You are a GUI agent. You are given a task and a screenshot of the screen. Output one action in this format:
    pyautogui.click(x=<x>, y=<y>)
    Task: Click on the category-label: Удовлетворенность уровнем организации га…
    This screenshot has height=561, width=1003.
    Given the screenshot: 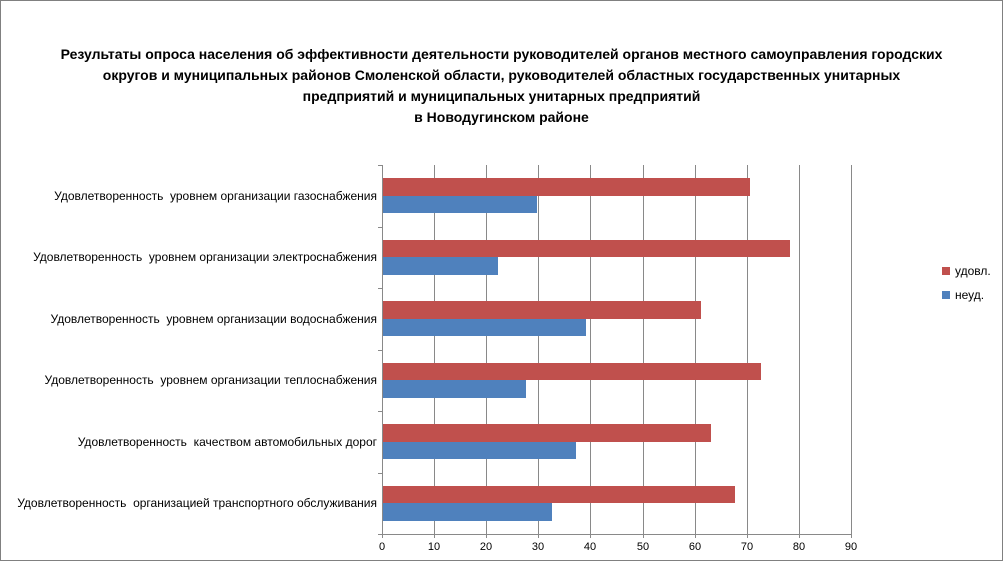 What is the action you would take?
    pyautogui.click(x=215, y=195)
    